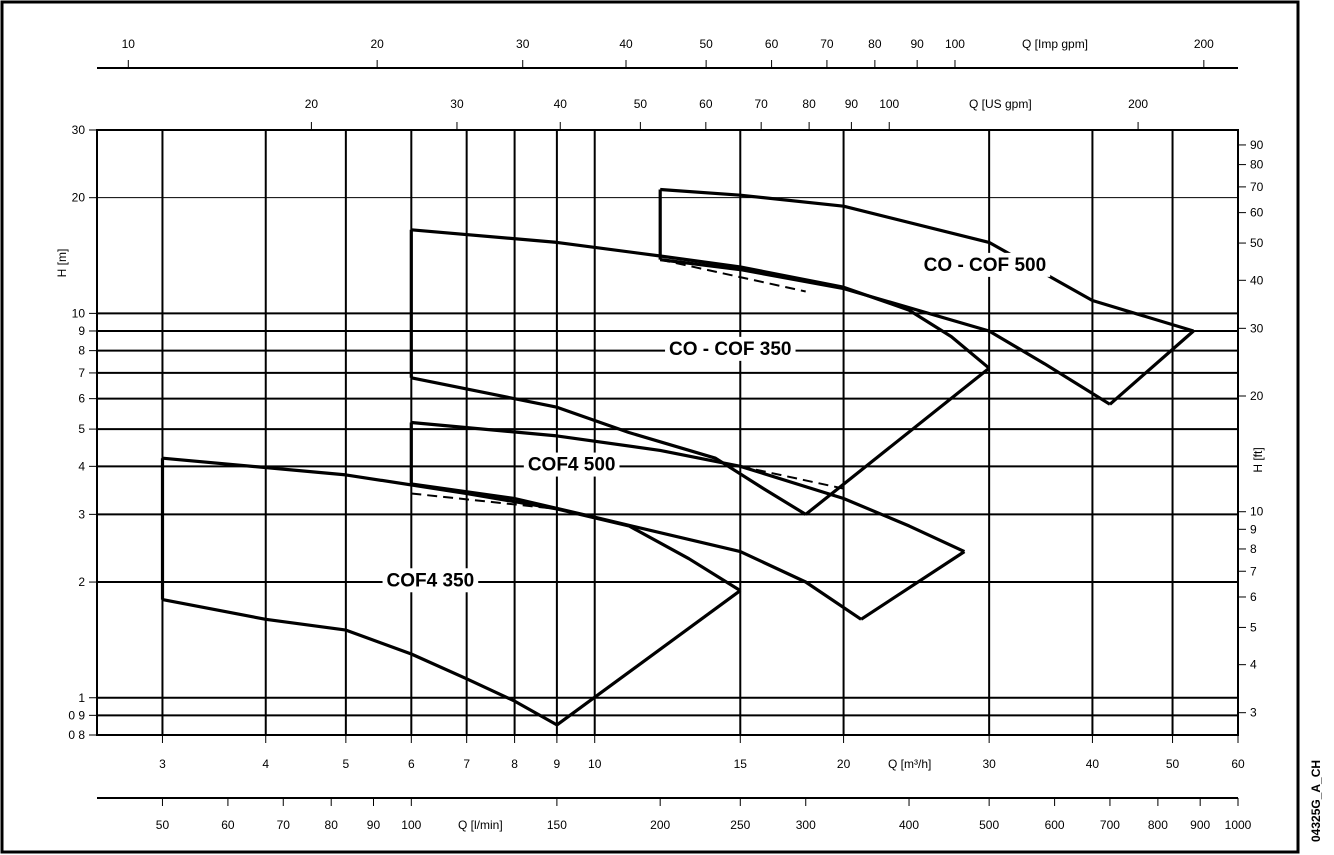 The image size is (1334, 855). Describe the element at coordinates (1200, 825) in the screenshot. I see `lmin-tick-label: 900` at that location.